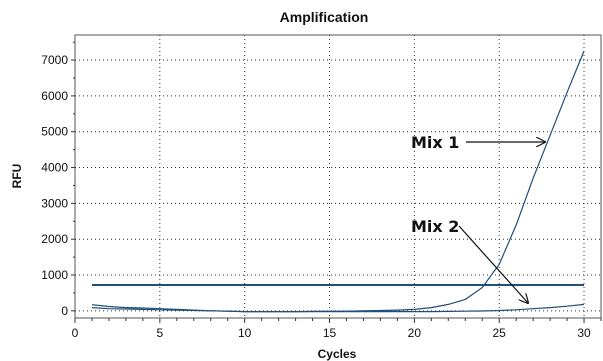 The width and height of the screenshot is (603, 361). What do you see at coordinates (584, 333) in the screenshot?
I see `x-tick-label: 30` at bounding box center [584, 333].